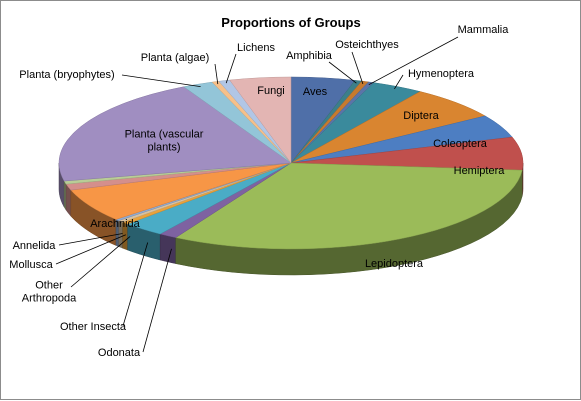  I want to click on slice-label-arachnida-14: Arachnida, so click(115, 224).